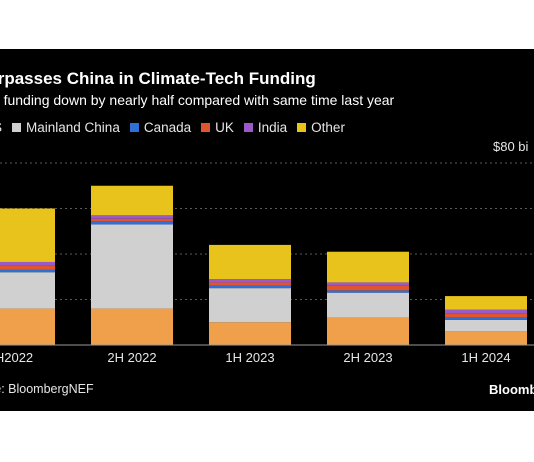 The height and width of the screenshot is (462, 534). I want to click on legend-label: S, so click(1, 127).